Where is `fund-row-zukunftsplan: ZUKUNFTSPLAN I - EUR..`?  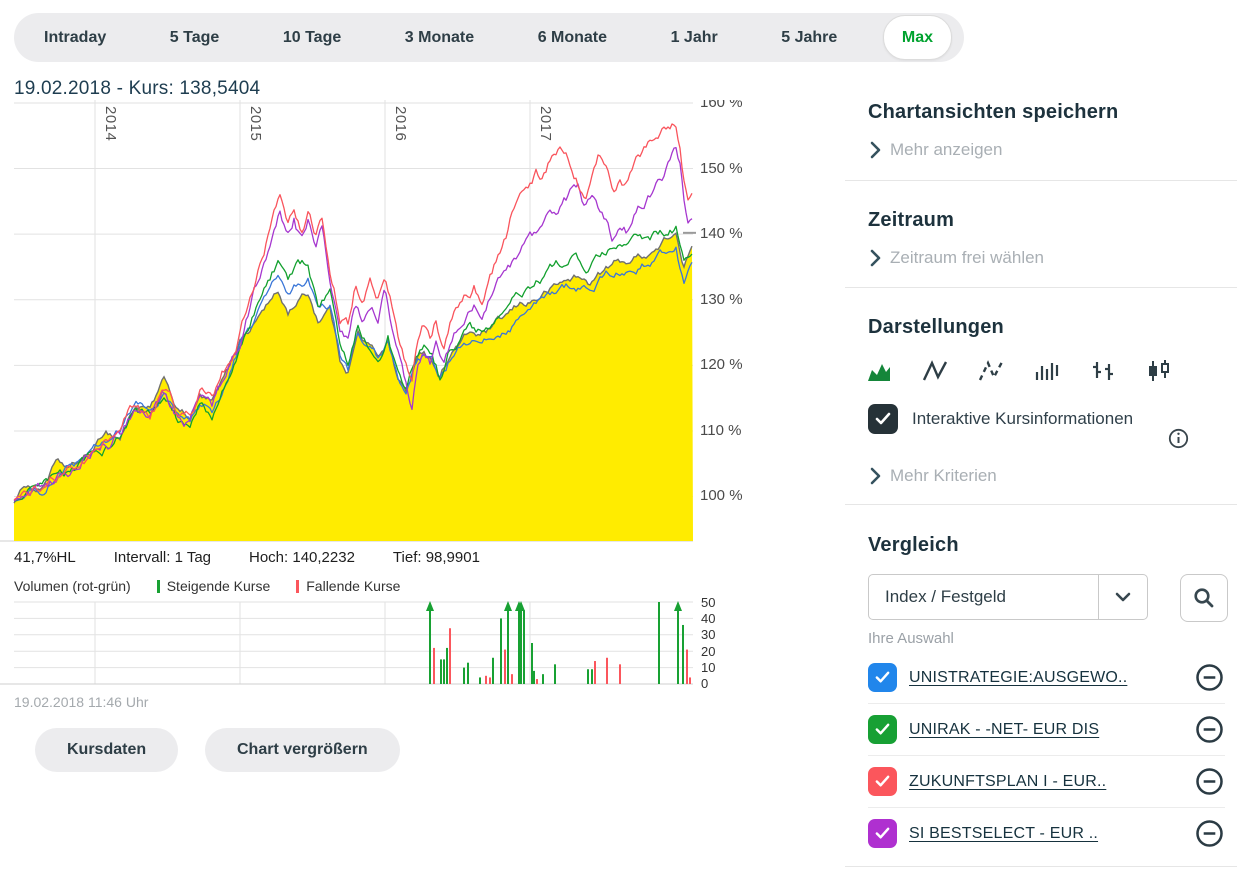
fund-row-zukunftsplan: ZUKUNFTSPLAN I - EUR.. is located at coordinates (1046, 782).